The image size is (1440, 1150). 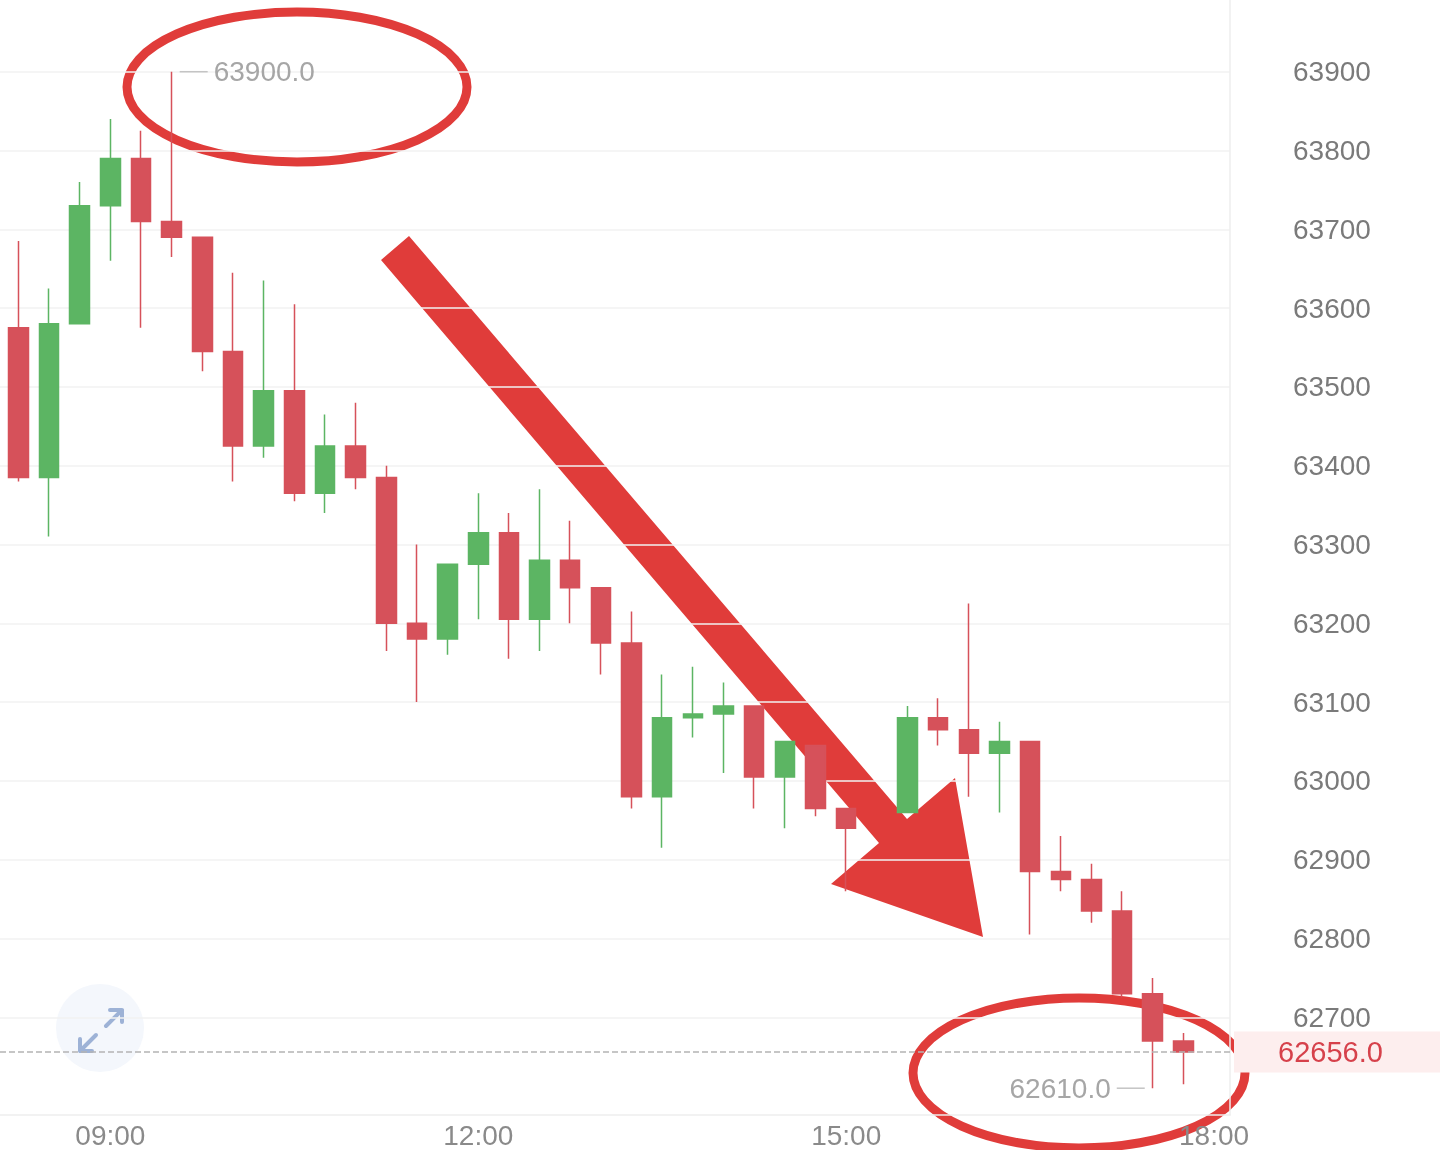 I want to click on y-tick-label: 63500, so click(x=1332, y=387).